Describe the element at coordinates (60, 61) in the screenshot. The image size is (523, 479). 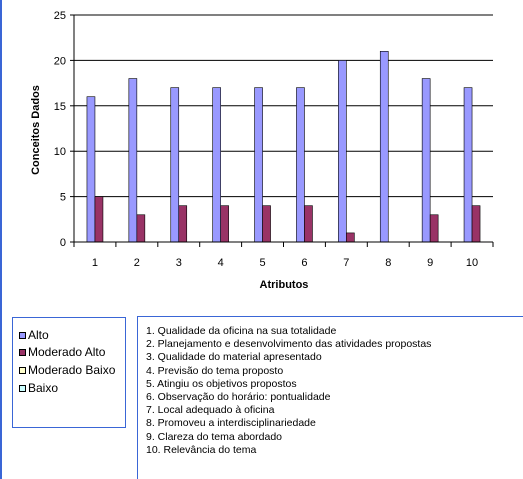
I see `y-tick-label: 20` at that location.